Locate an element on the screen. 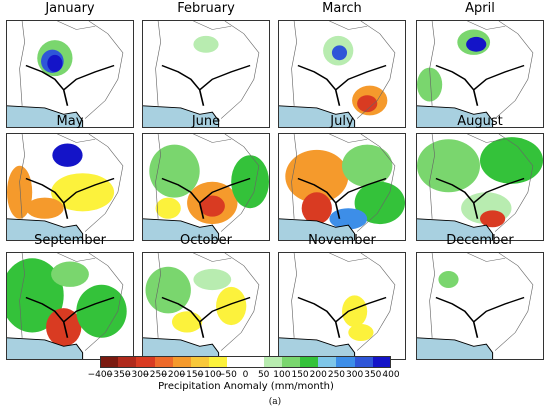 The width and height of the screenshot is (550, 409). map-panel-may: May is located at coordinates (70, 177).